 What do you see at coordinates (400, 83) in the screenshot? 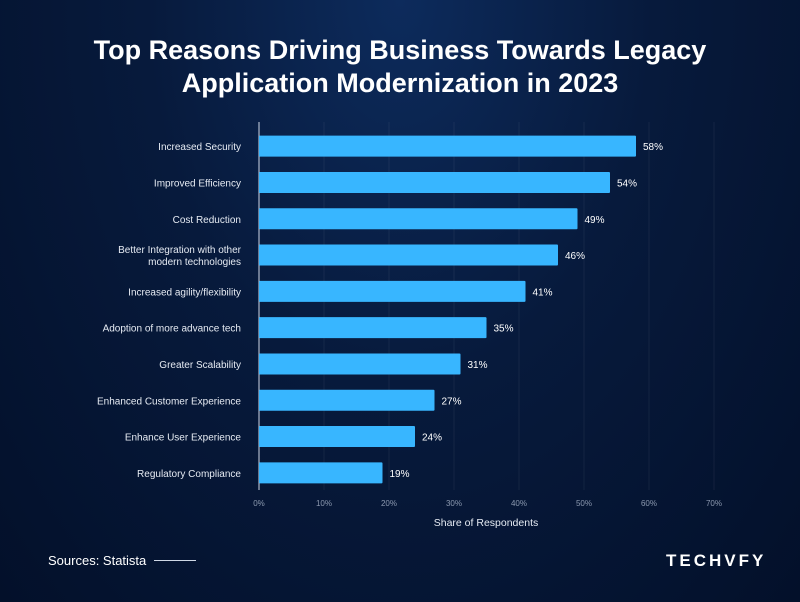
I see `title-line-2: Application Modernization in 2023` at bounding box center [400, 83].